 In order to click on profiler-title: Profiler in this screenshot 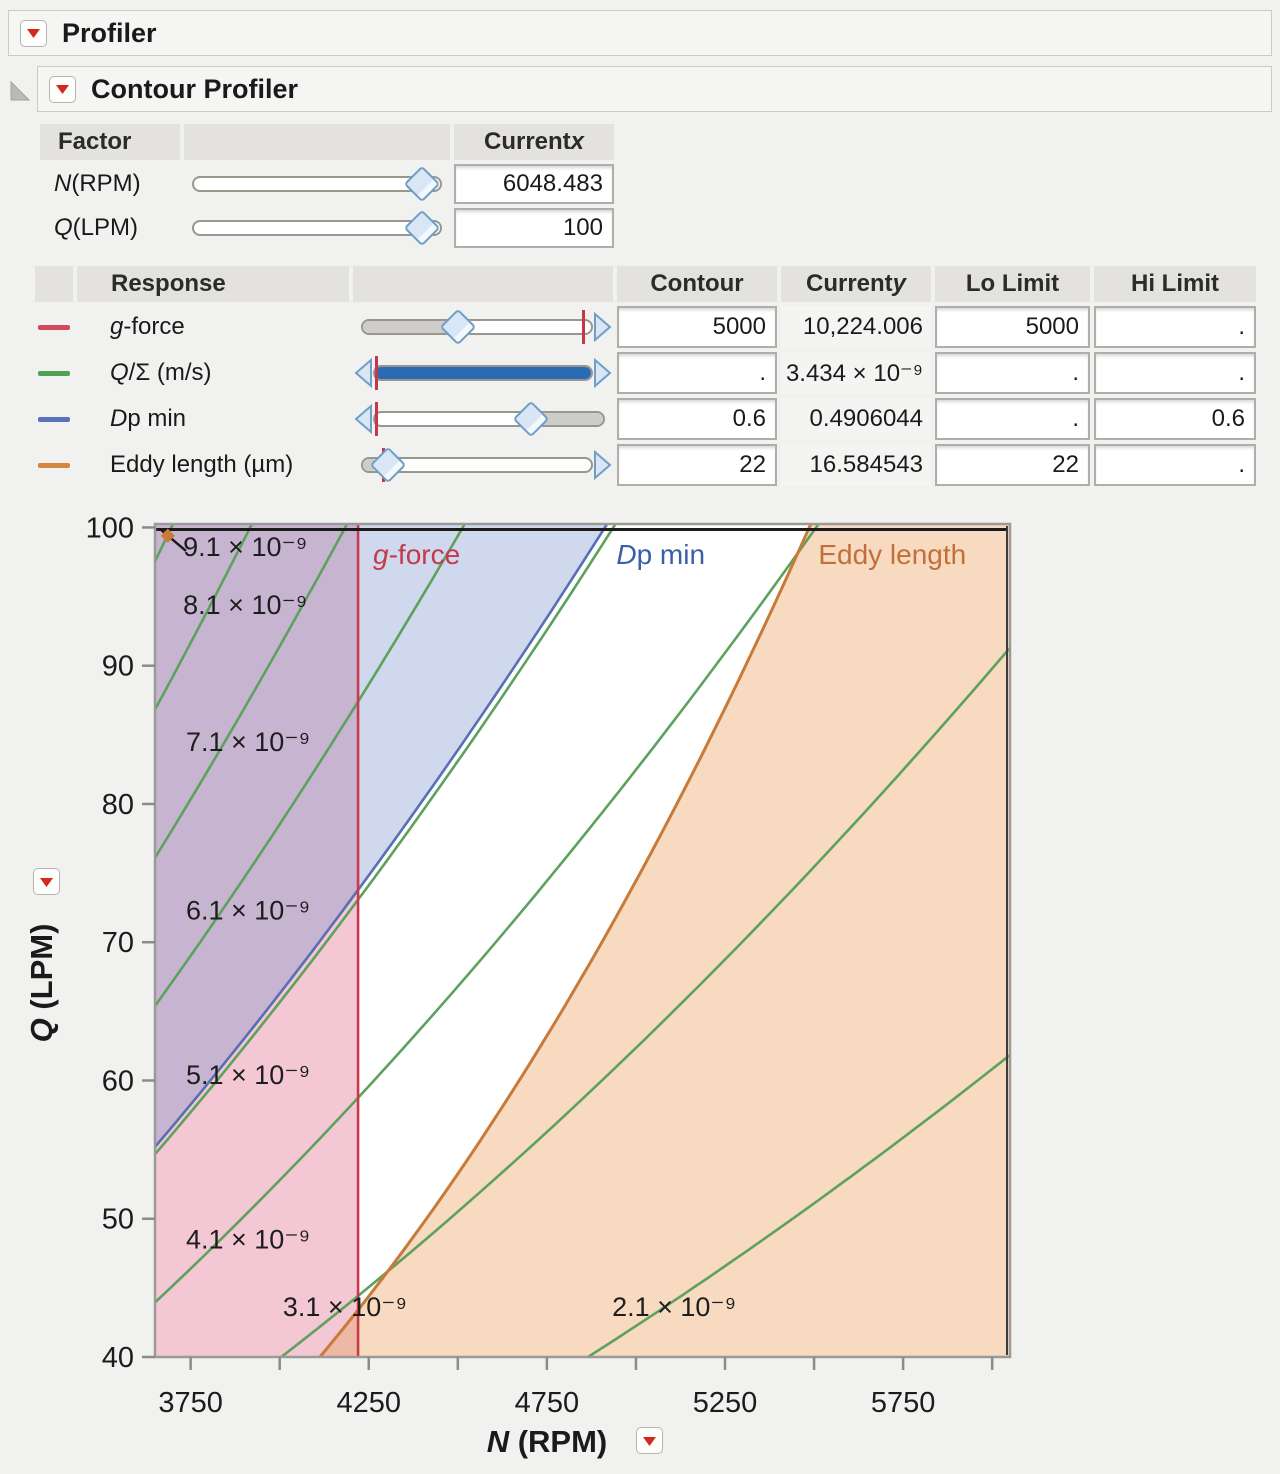, I will do `click(109, 32)`.